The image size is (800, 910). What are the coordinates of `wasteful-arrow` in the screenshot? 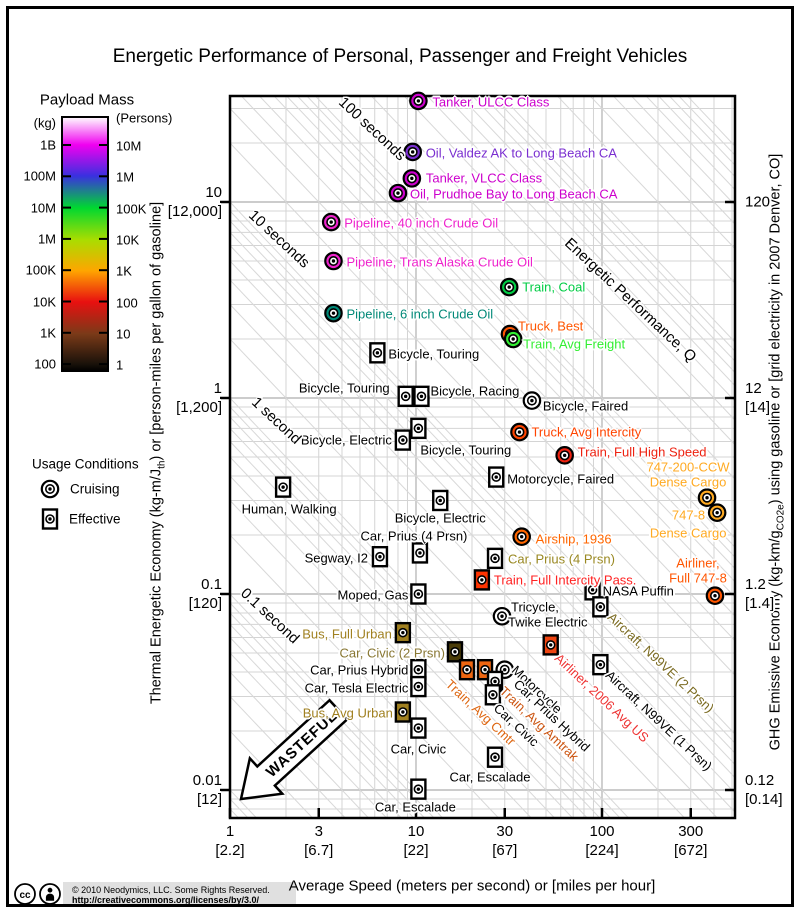 It's located at (294, 749).